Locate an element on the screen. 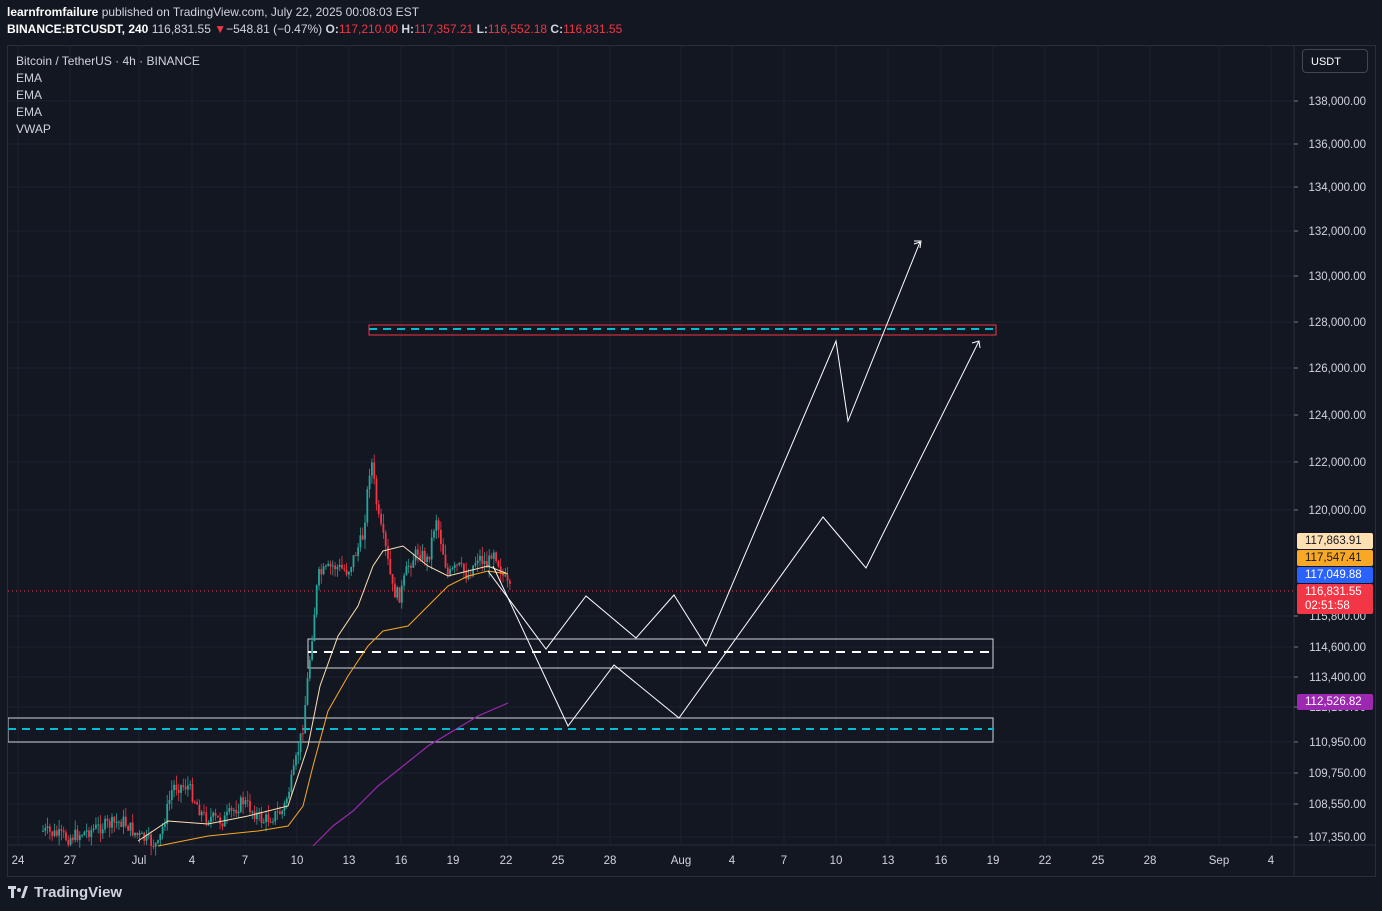 The width and height of the screenshot is (1382, 911). legend-title: Bitcoin / TetherUS · 4h · BINANCE is located at coordinates (108, 61).